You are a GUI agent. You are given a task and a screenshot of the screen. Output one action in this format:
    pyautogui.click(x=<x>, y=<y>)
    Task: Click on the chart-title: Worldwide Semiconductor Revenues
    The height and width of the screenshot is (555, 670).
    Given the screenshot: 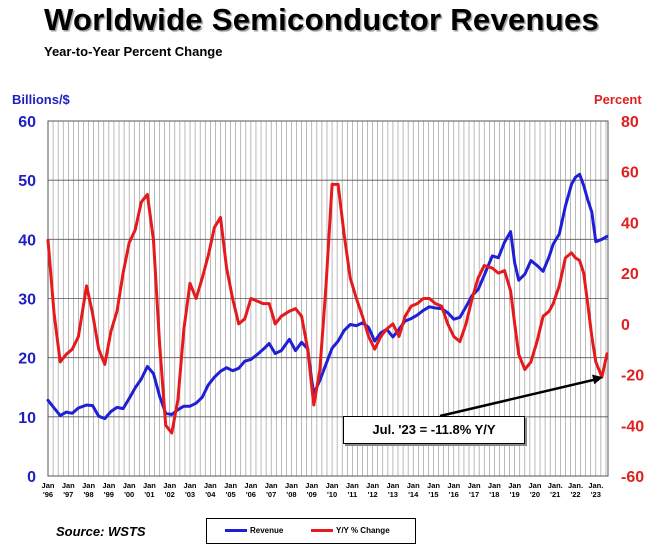 What is the action you would take?
    pyautogui.click(x=322, y=19)
    